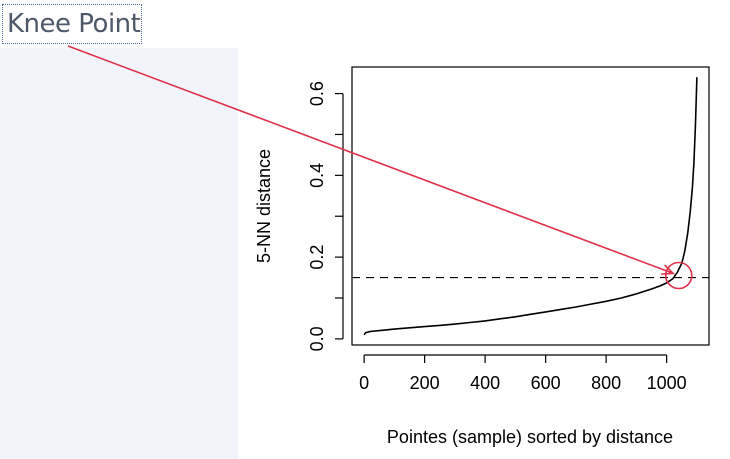 This screenshot has height=459, width=730. I want to click on y-tick-label: 0.6, so click(317, 93).